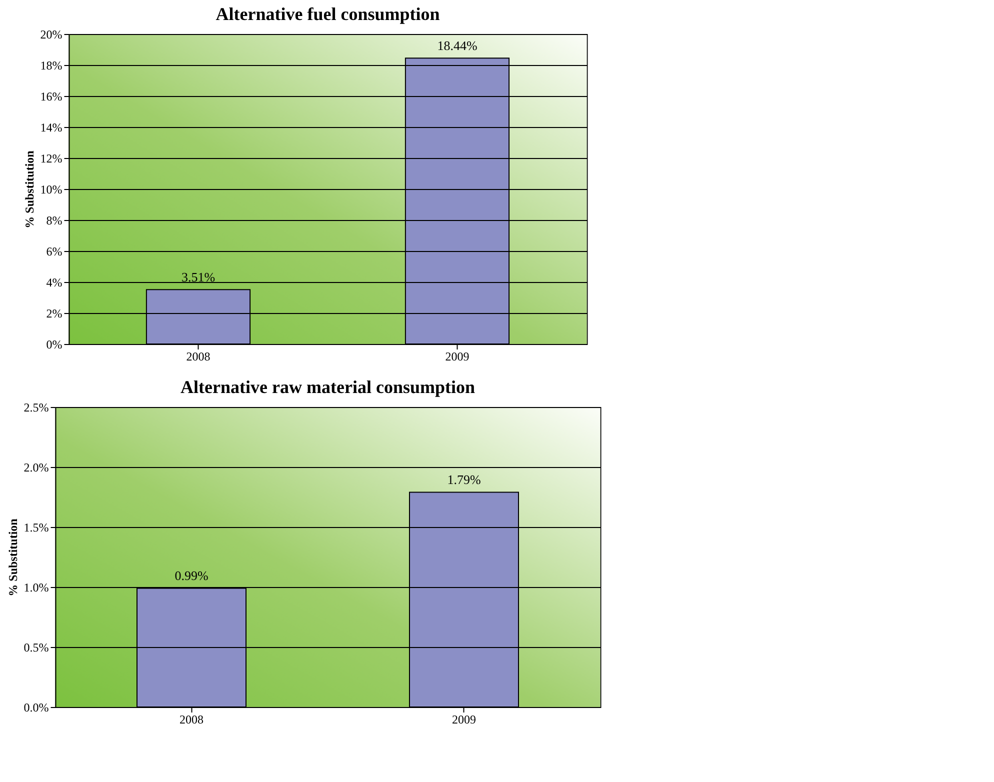 Image resolution: width=994 pixels, height=782 pixels. Describe the element at coordinates (36, 527) in the screenshot. I see `y-tick-label: 1.5%` at that location.